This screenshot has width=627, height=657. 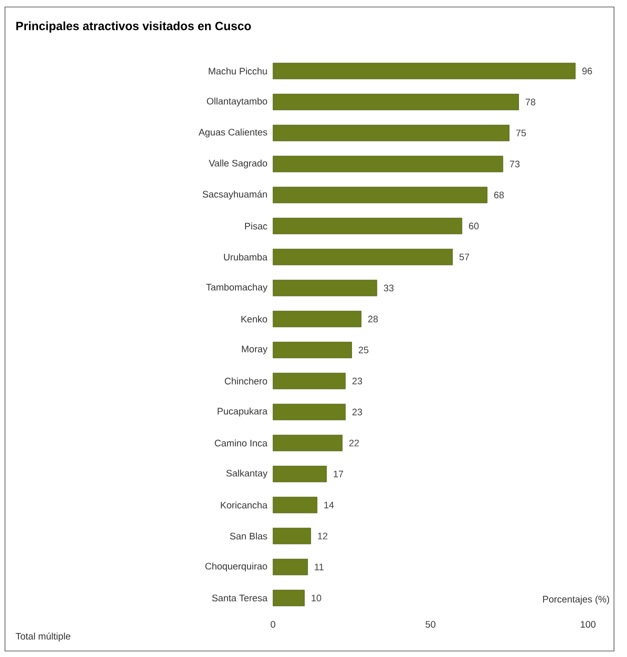 What do you see at coordinates (241, 443) in the screenshot?
I see `y-tick-label: Camino Inca` at bounding box center [241, 443].